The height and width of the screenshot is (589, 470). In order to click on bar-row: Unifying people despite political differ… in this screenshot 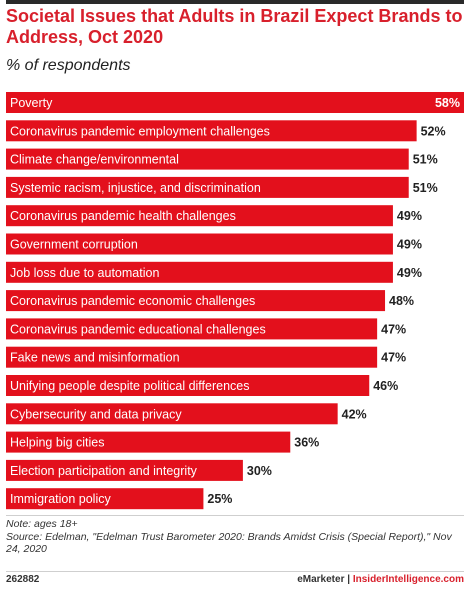, I will do `click(202, 385)`.